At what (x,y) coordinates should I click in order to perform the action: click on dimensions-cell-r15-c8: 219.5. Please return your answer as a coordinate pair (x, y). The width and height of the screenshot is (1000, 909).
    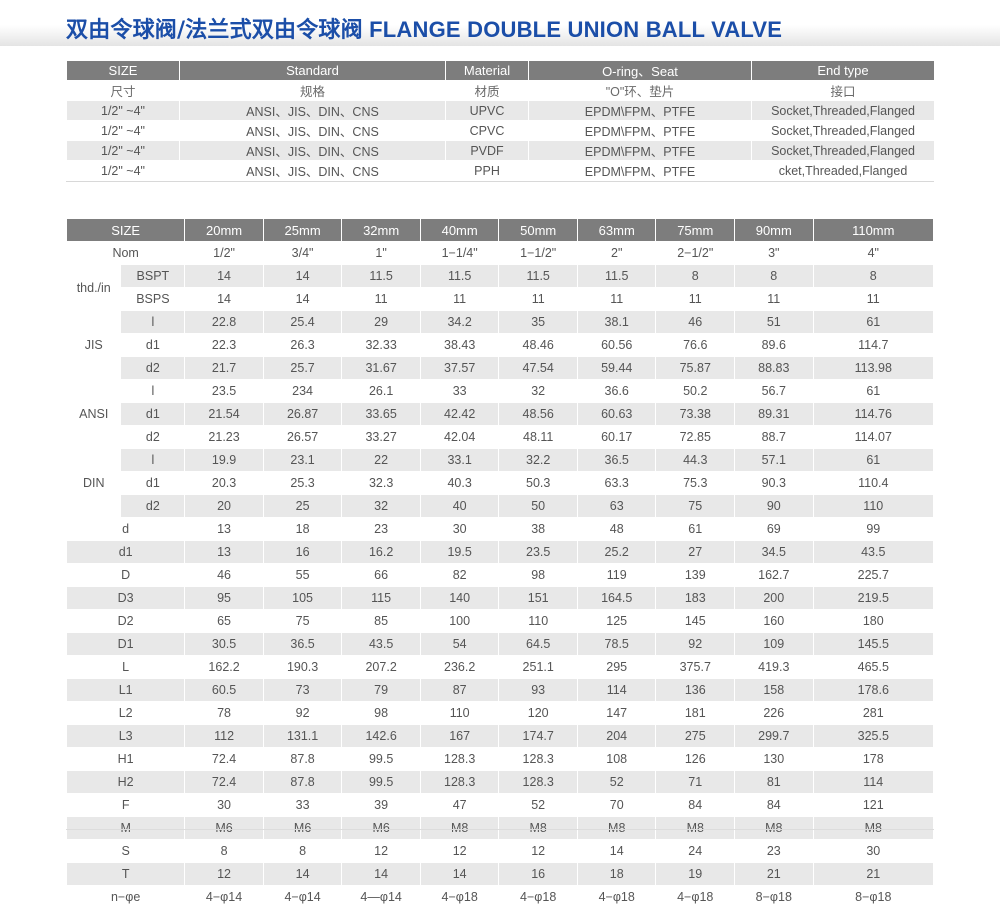
    Looking at the image, I should click on (873, 598).